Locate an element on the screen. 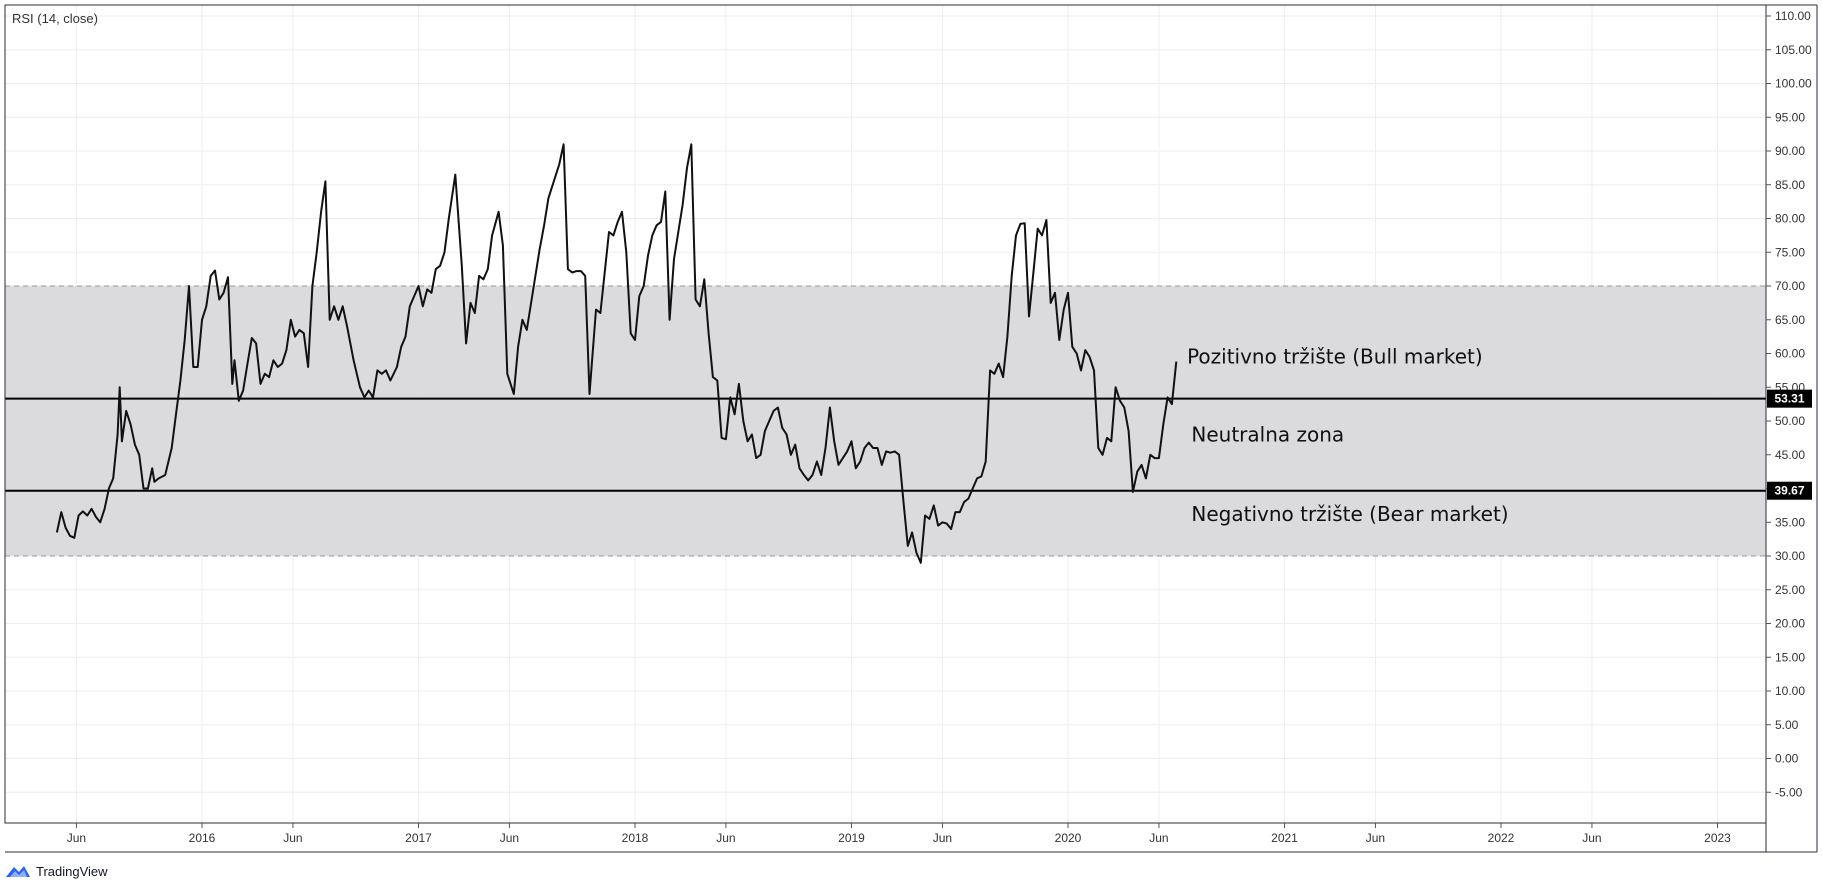 This screenshot has width=1822, height=890. y-tick-label: 10.00 is located at coordinates (1790, 691).